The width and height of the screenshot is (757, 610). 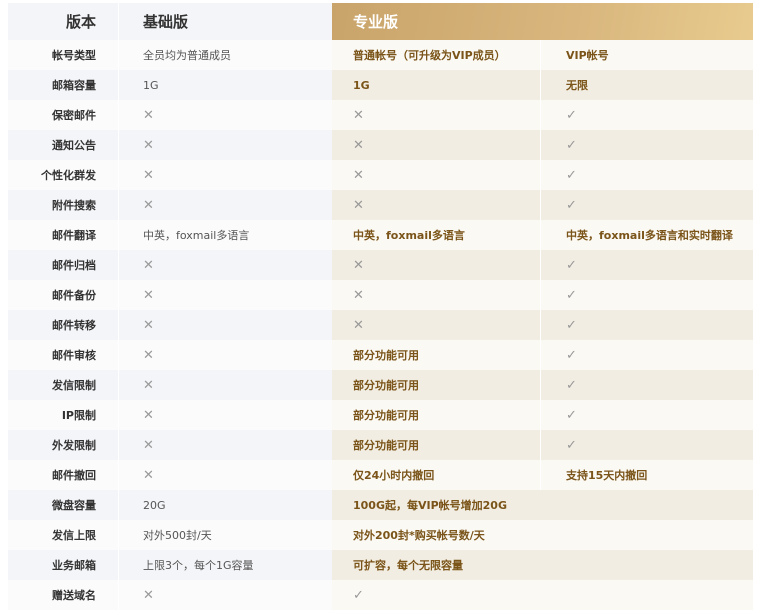 I want to click on pro-cell-text: 仅24小时内撤回, so click(x=394, y=475).